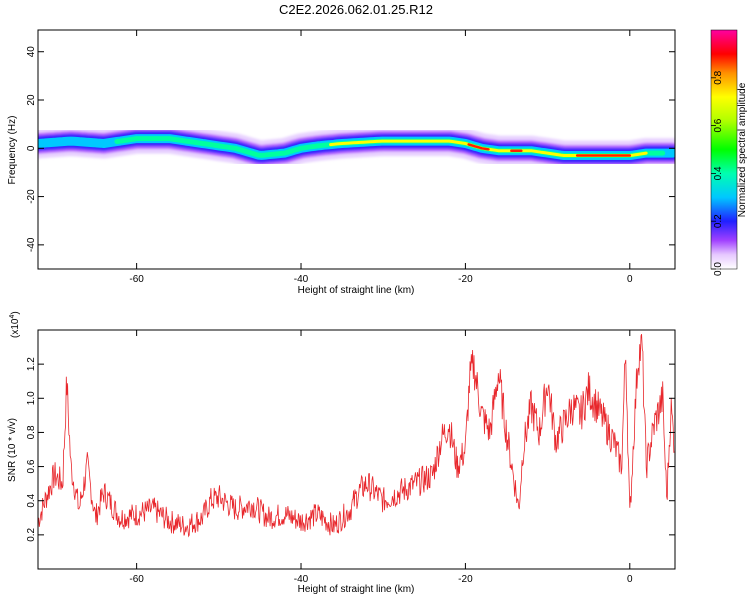  I want to click on snr-scale-label: (x104), so click(15, 324).